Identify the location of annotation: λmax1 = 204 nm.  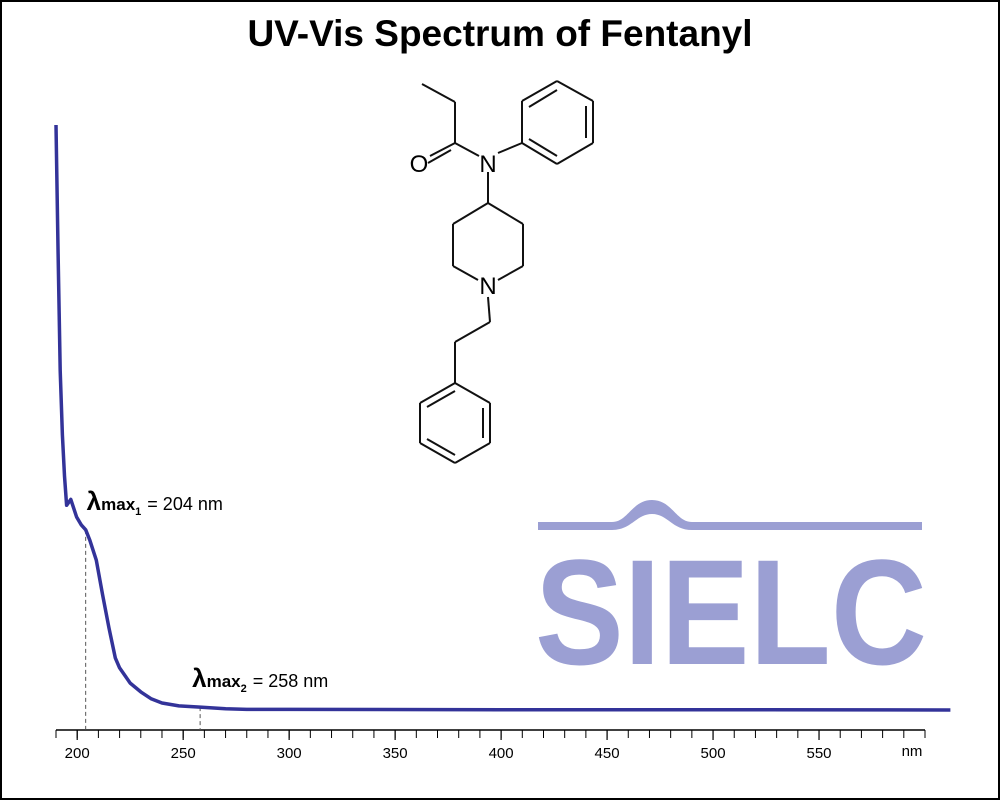
(155, 502).